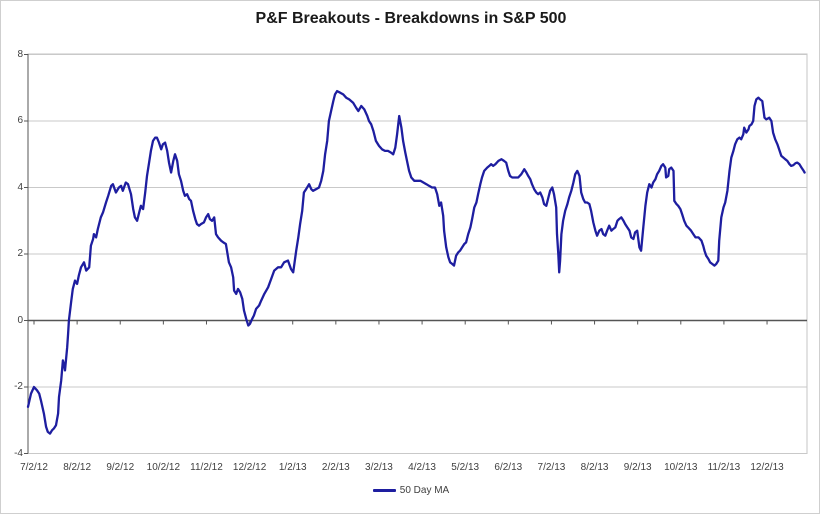  Describe the element at coordinates (551, 467) in the screenshot. I see `x-tick-label: 7/2/13` at that location.